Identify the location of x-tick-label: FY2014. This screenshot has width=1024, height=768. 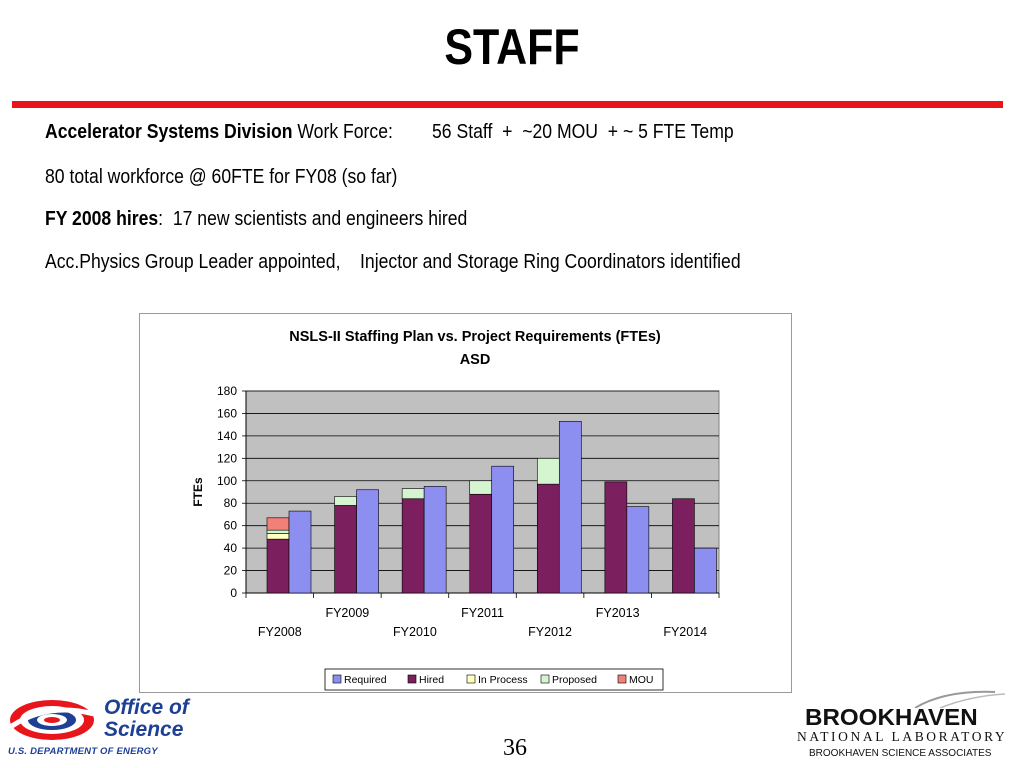
(685, 632).